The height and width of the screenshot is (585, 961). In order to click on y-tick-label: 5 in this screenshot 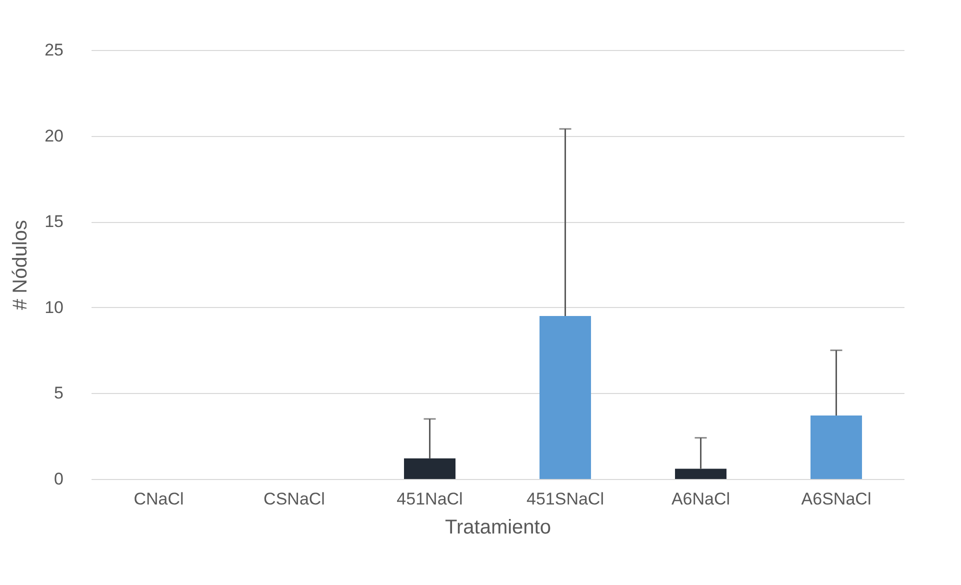, I will do `click(59, 393)`.